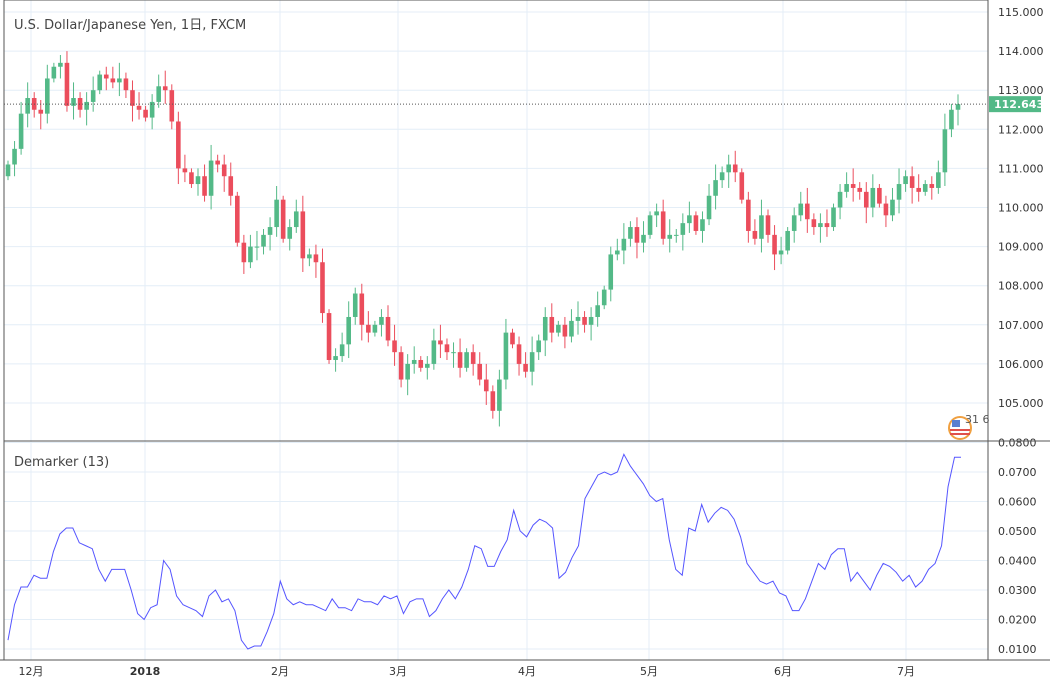 The height and width of the screenshot is (688, 1050). Describe the element at coordinates (1021, 286) in the screenshot. I see `price-tick-label: 108.000` at that location.